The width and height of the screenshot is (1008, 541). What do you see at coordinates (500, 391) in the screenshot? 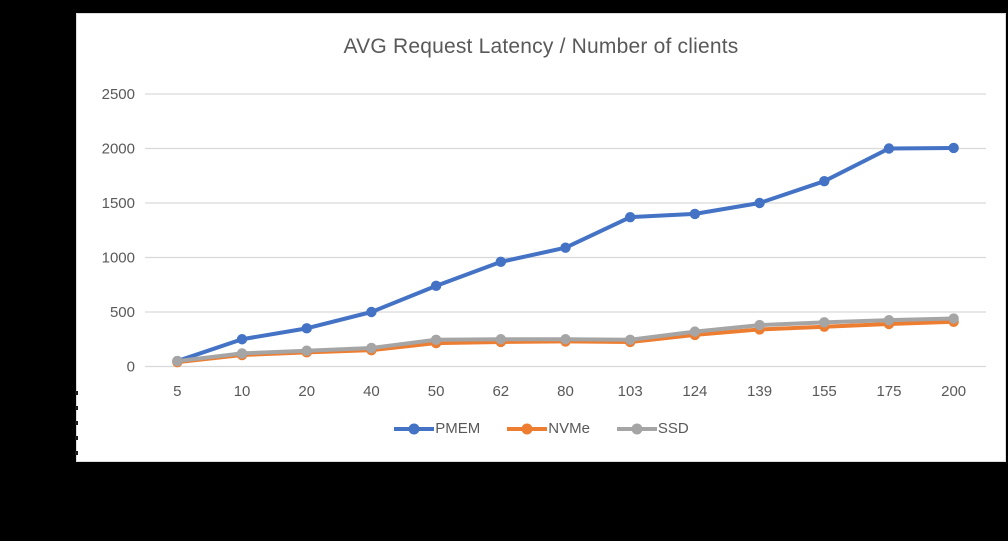
I see `x-tick-label: 62` at bounding box center [500, 391].